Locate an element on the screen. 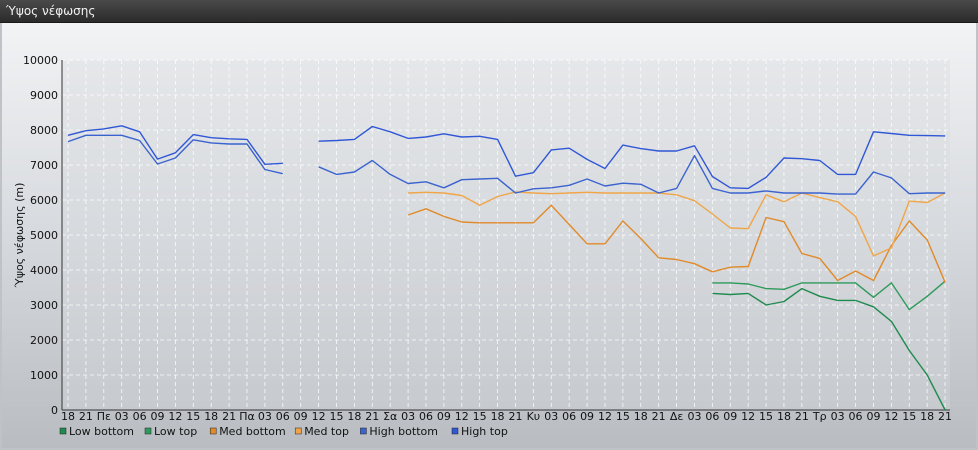 This screenshot has height=450, width=978. legend-label-high-bottom: High bottom is located at coordinates (403, 431).